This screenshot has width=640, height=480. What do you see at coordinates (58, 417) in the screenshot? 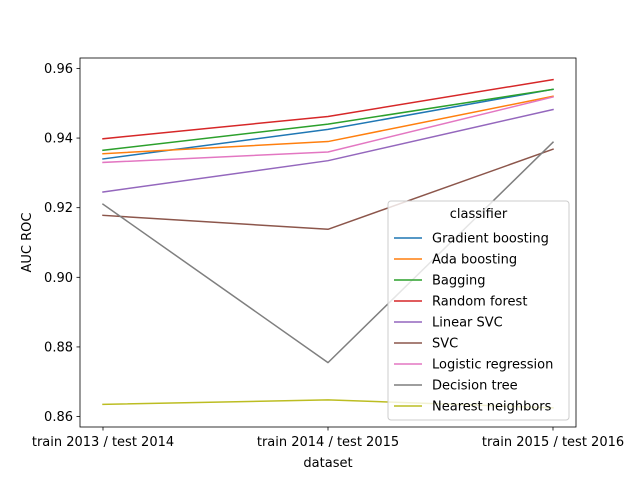
I see `y-tick-label: 0.86` at bounding box center [58, 417].